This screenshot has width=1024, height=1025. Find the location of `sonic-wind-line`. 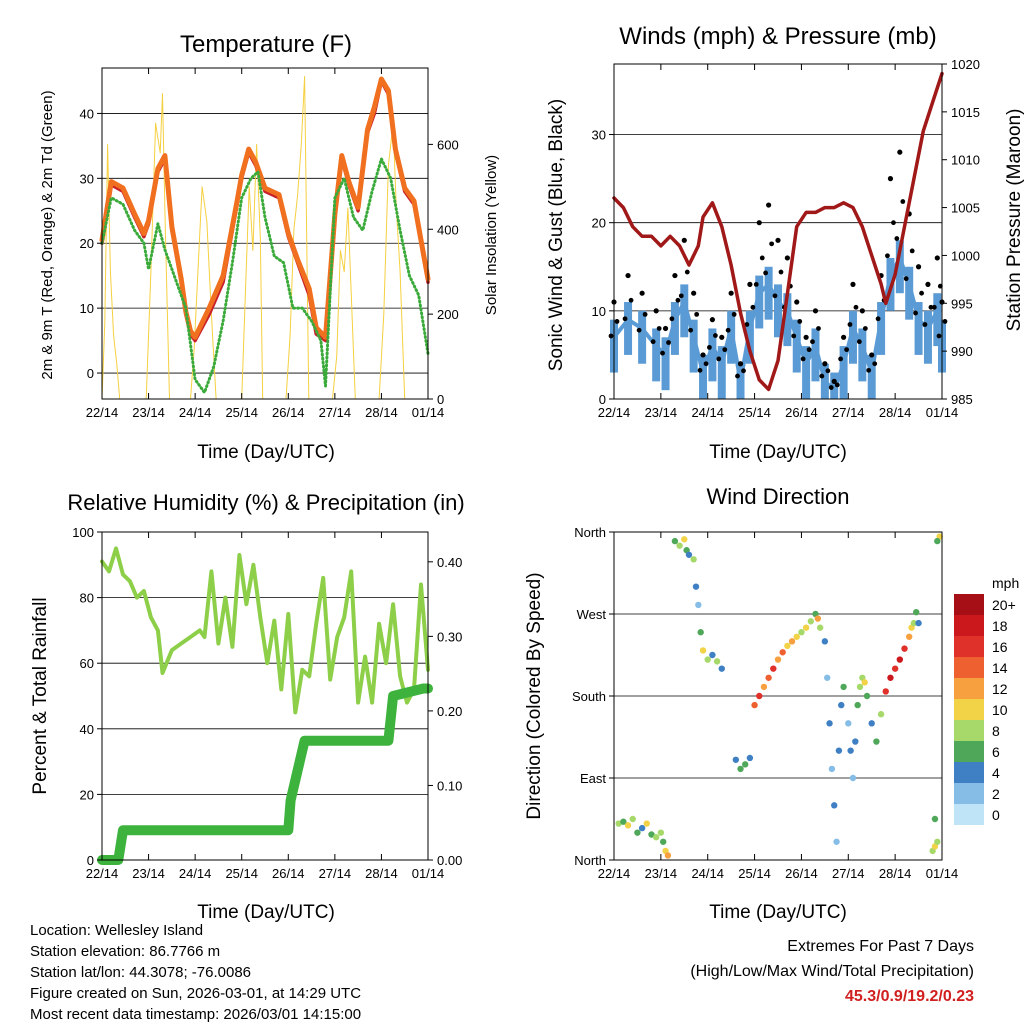

sonic-wind-line is located at coordinates (778, 324).